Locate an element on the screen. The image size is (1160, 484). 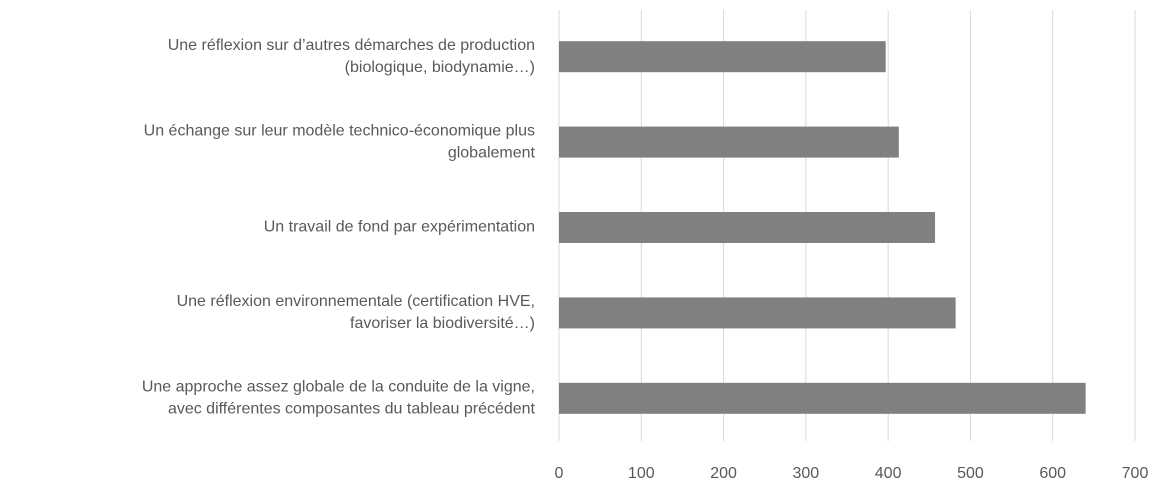
y-tick-label: favoriser la biodiversité…) is located at coordinates (442, 323).